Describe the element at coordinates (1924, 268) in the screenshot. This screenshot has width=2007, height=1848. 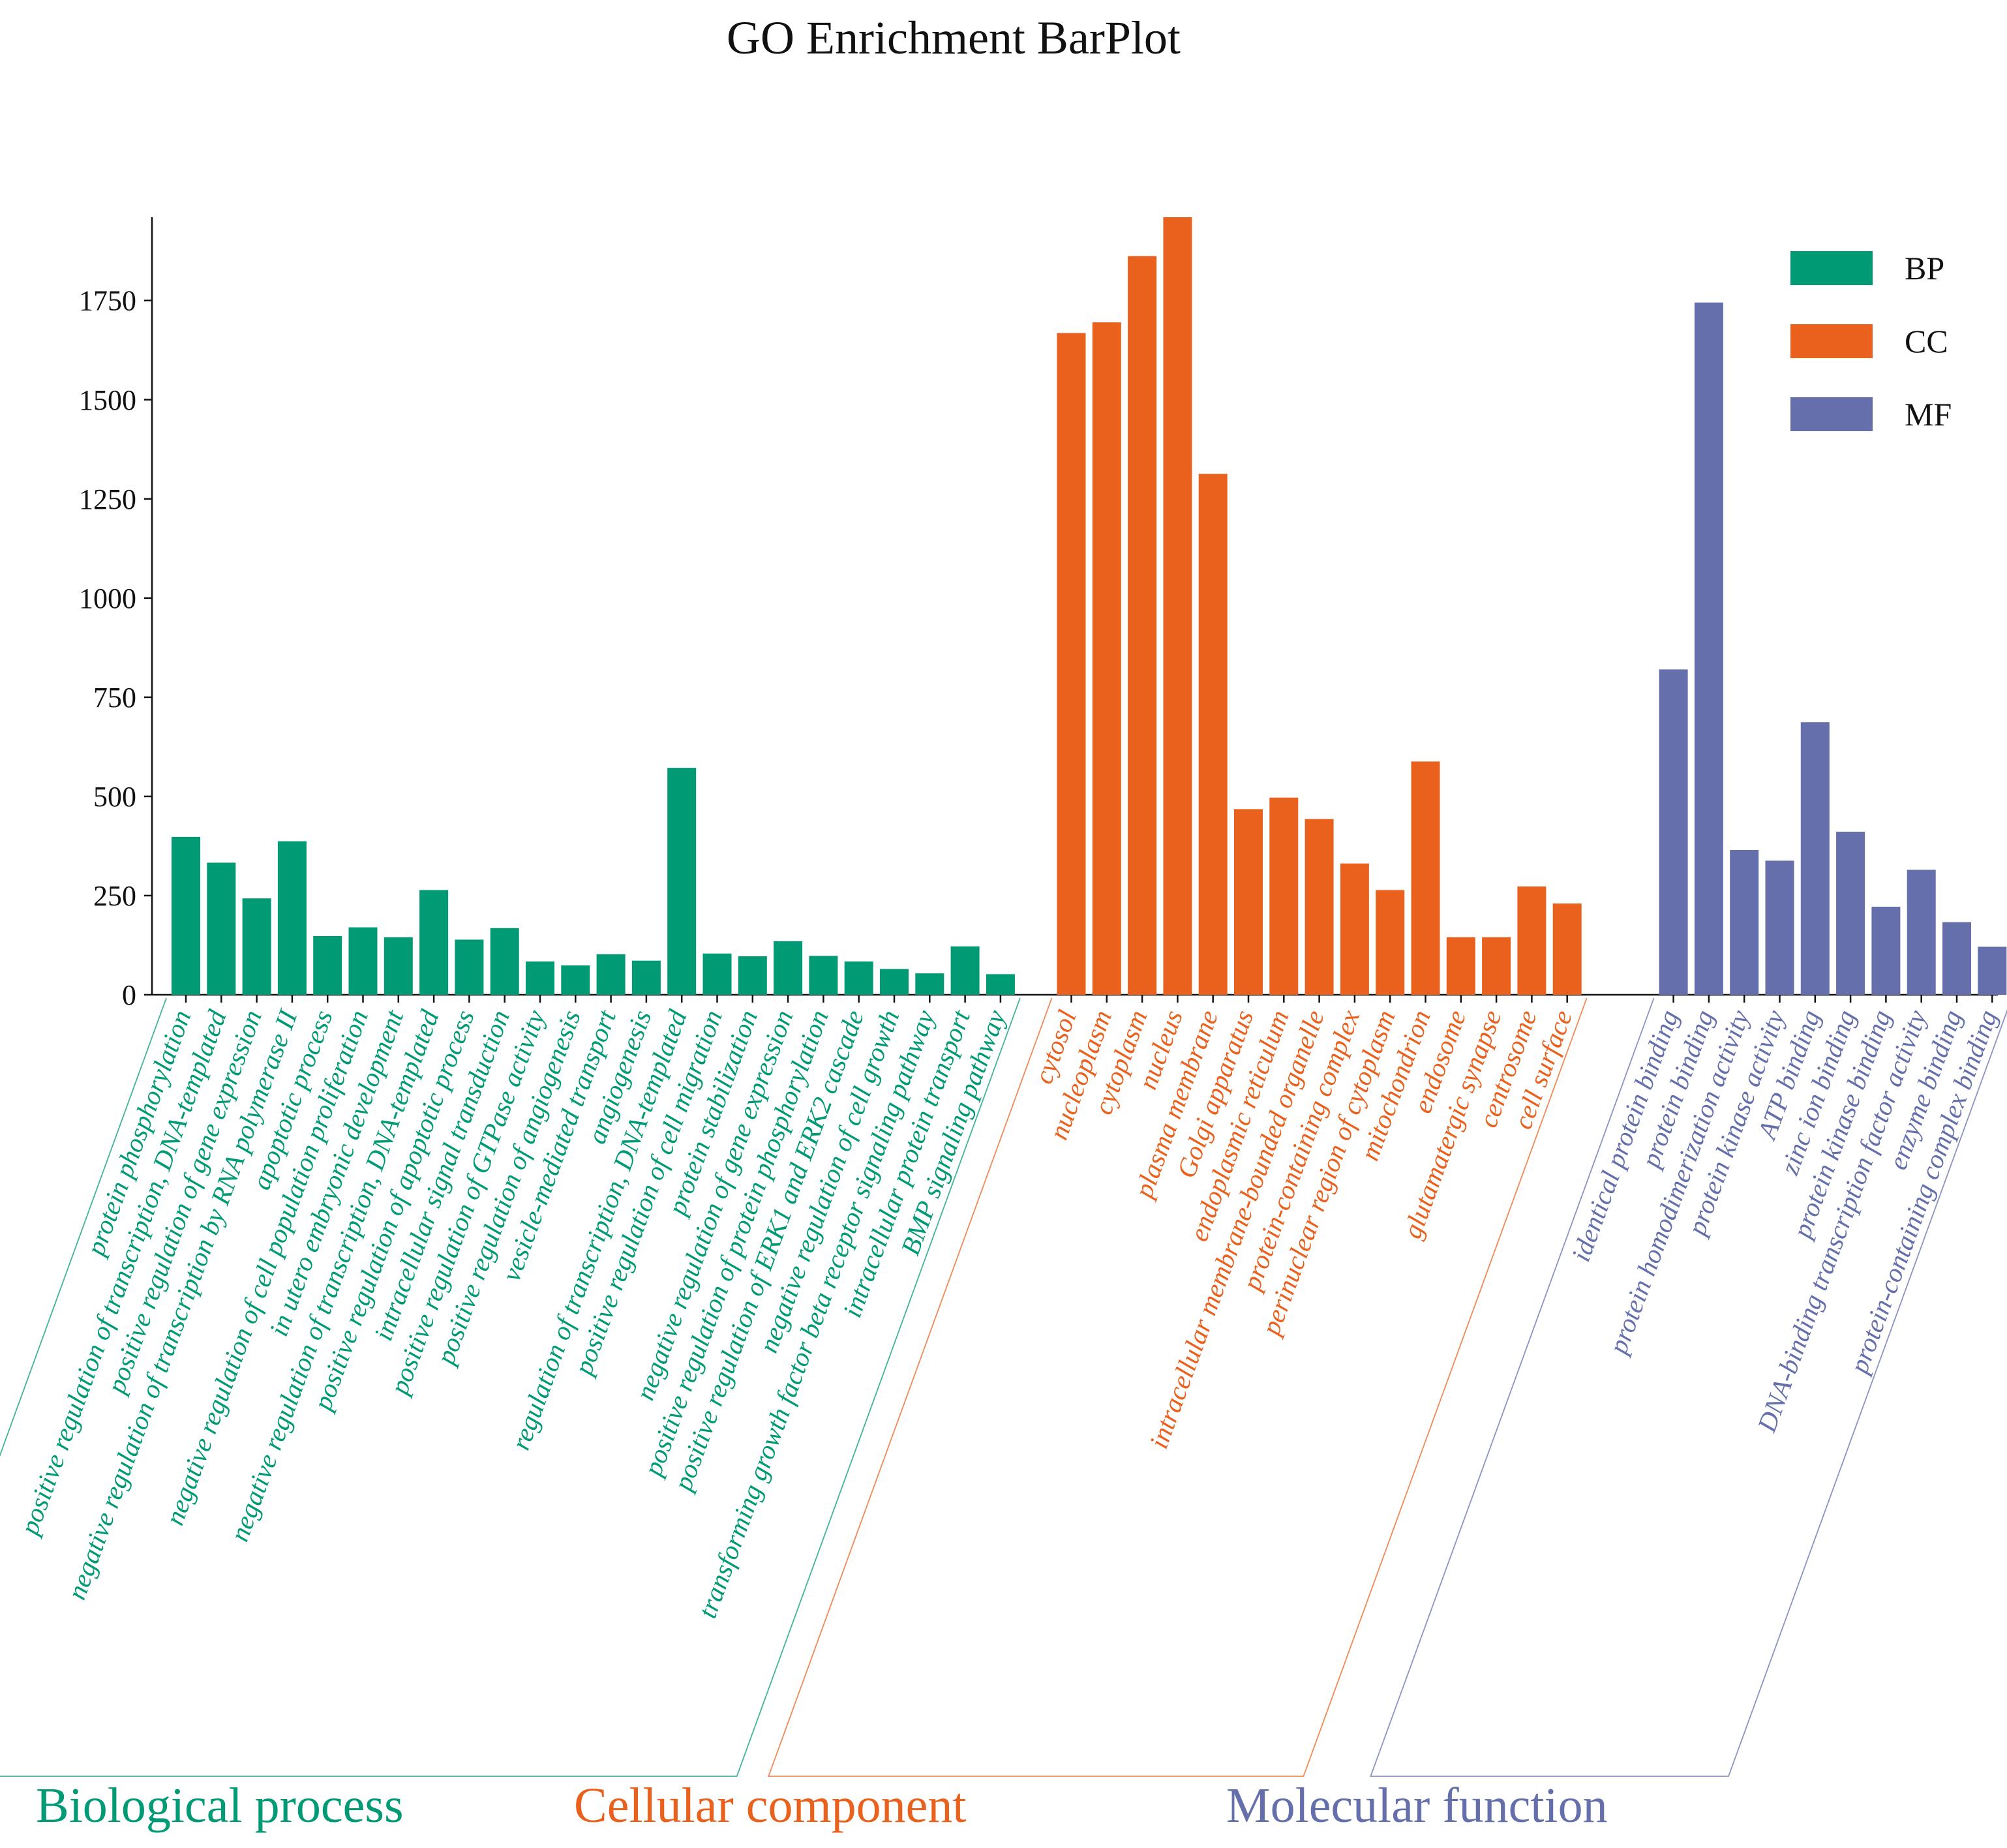
I see `legend-label-bp: BP` at that location.